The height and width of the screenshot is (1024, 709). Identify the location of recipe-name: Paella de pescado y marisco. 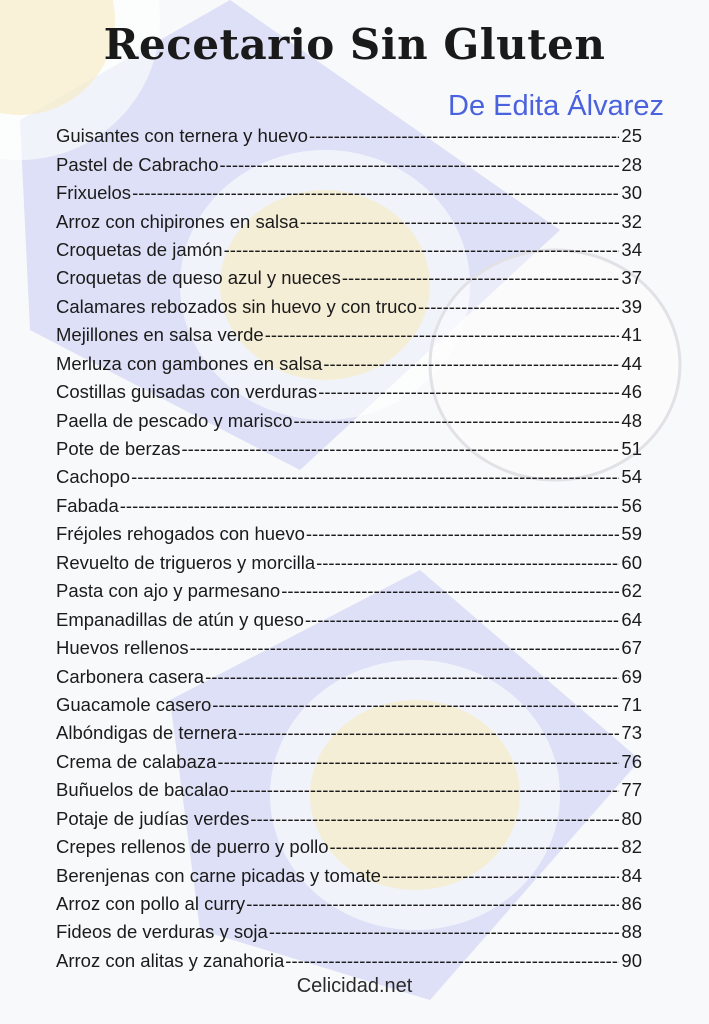
(174, 420).